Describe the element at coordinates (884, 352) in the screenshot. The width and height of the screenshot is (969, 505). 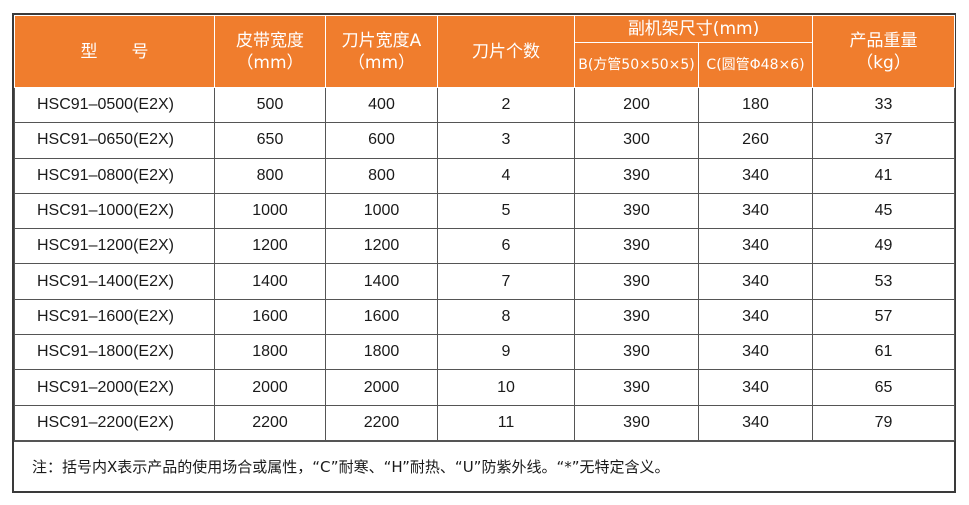
I see `weight-cell: 61` at that location.